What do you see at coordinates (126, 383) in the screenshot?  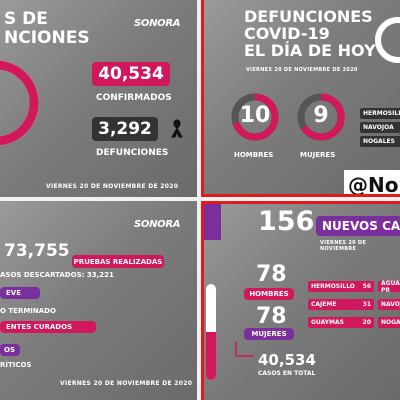 I see `panel3-date: VIERNES 20 DE NOVIEMBRE DE 2020` at bounding box center [126, 383].